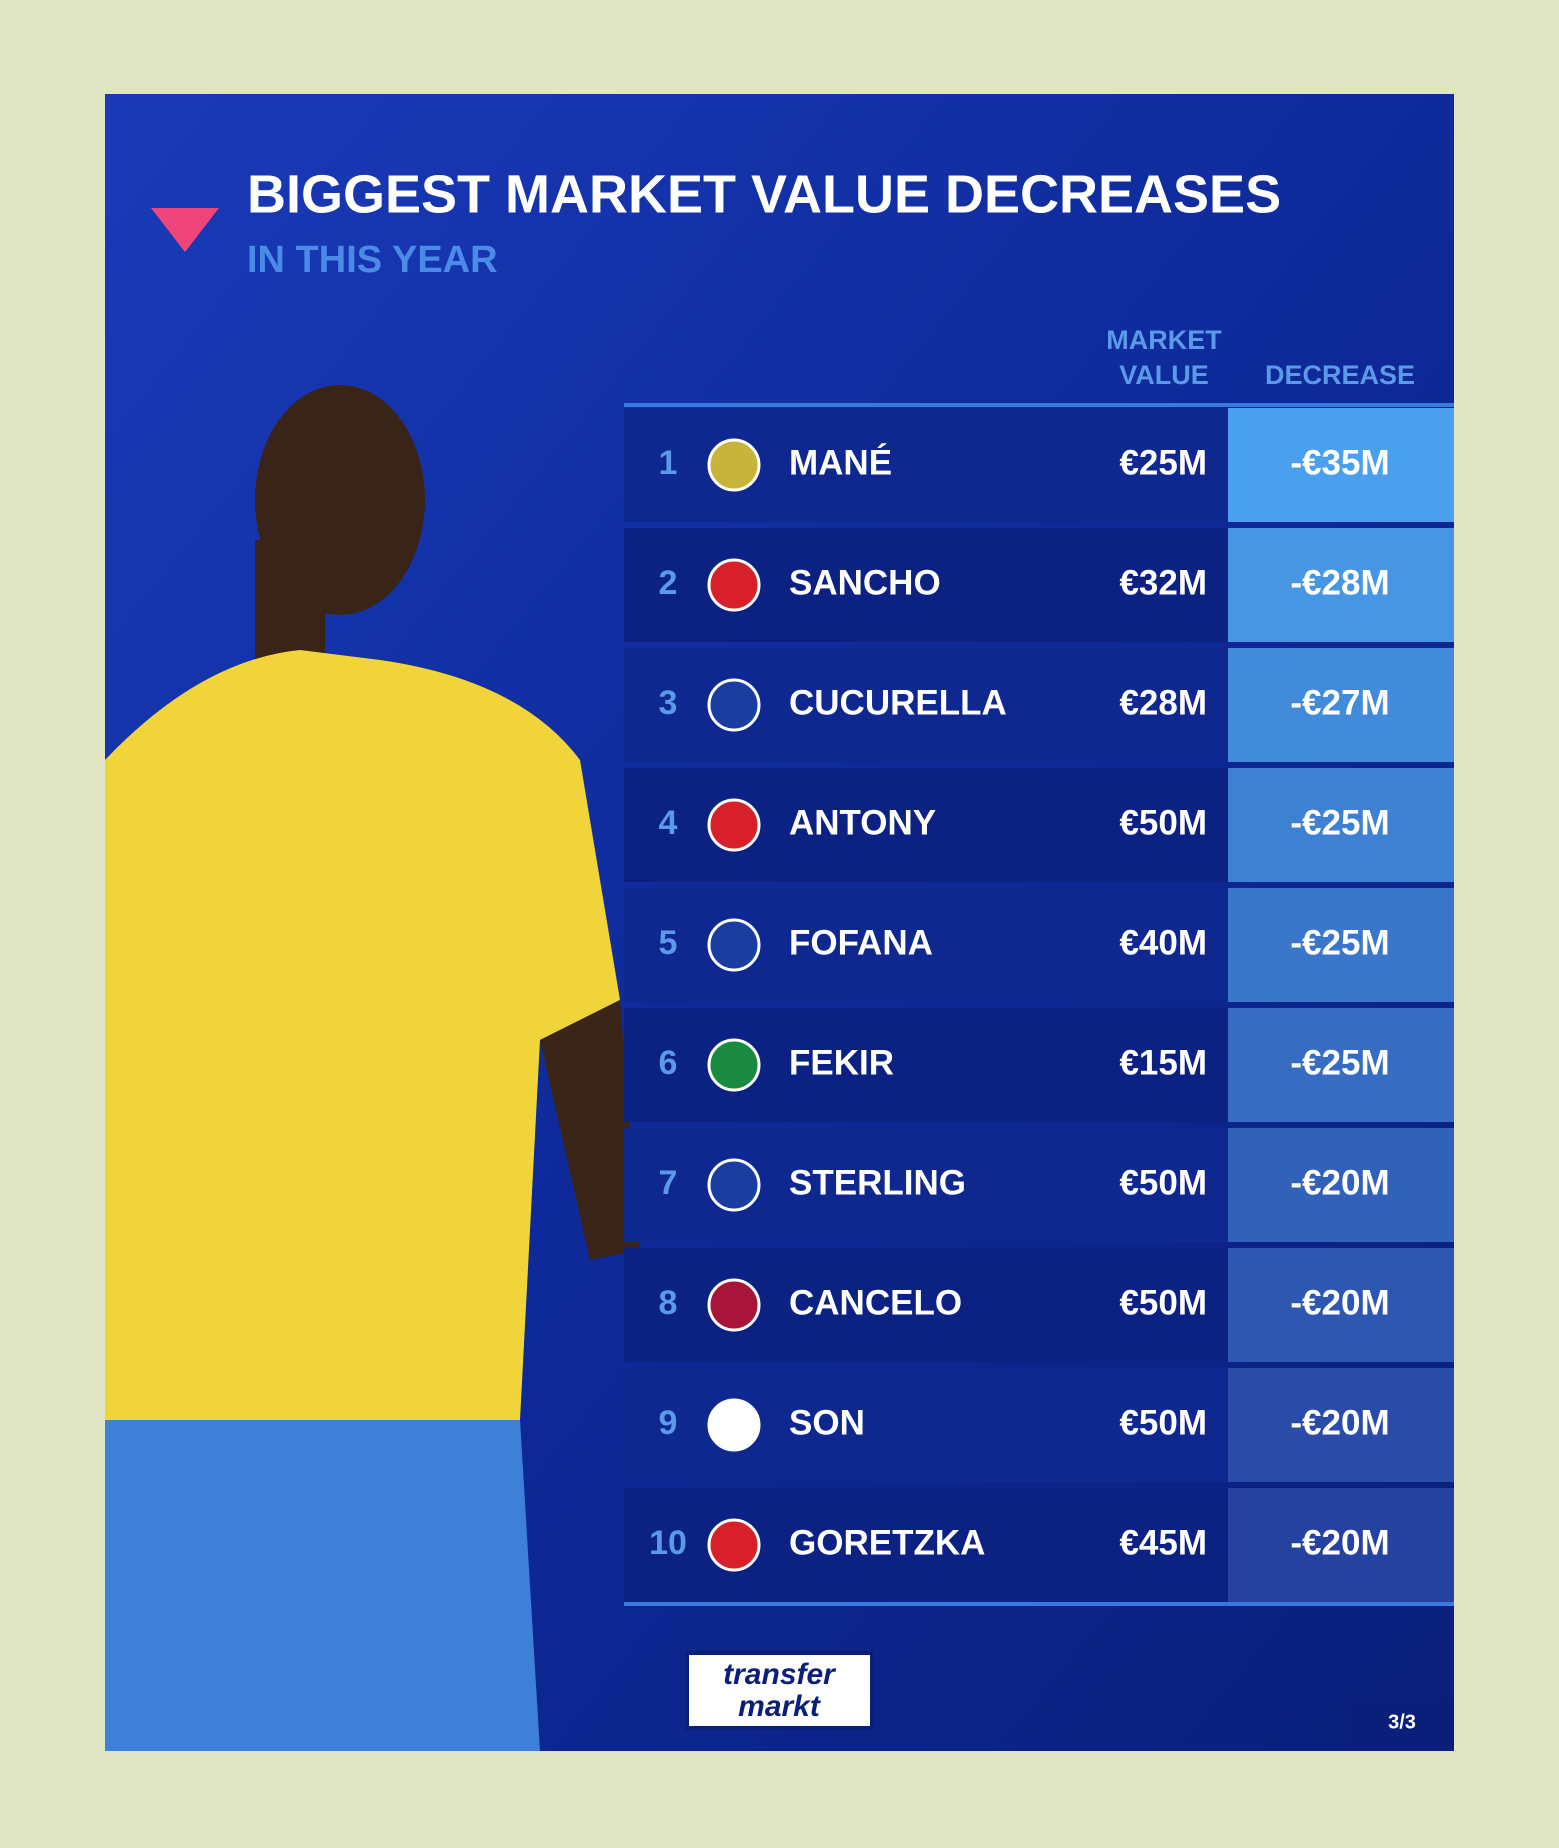 This screenshot has height=1848, width=1559. Describe the element at coordinates (1163, 942) in the screenshot. I see `market-value: €40M` at that location.